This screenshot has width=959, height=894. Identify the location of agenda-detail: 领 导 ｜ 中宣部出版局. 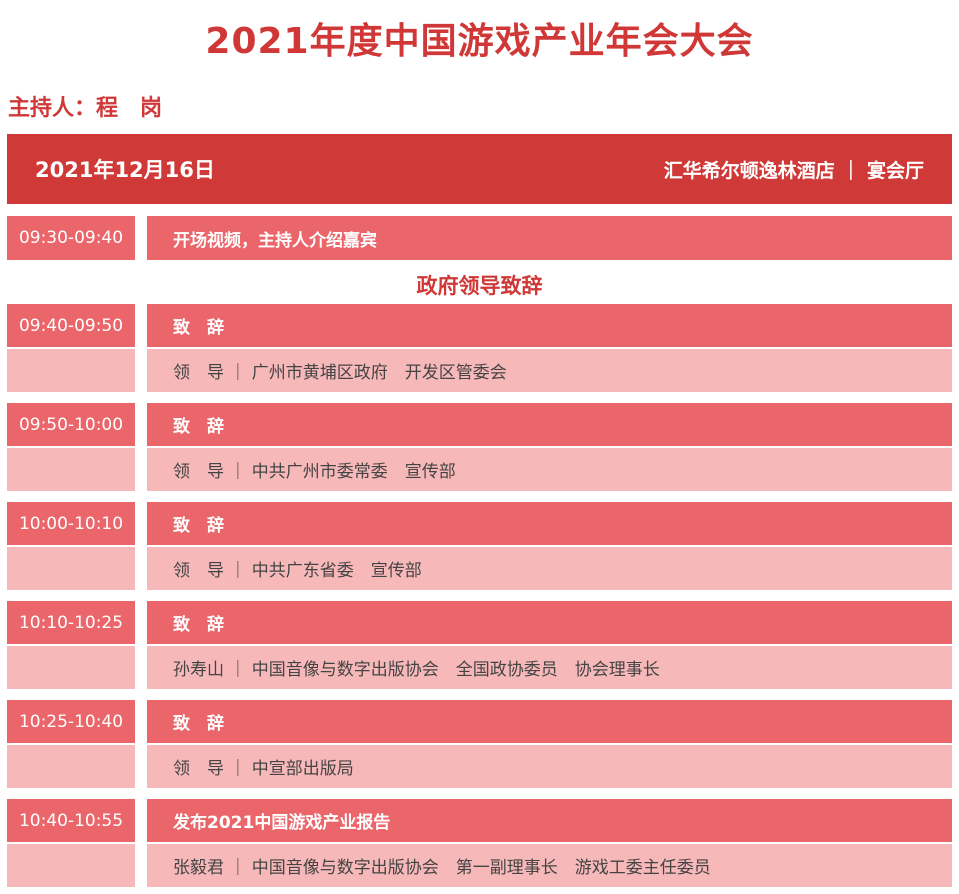
(549, 766).